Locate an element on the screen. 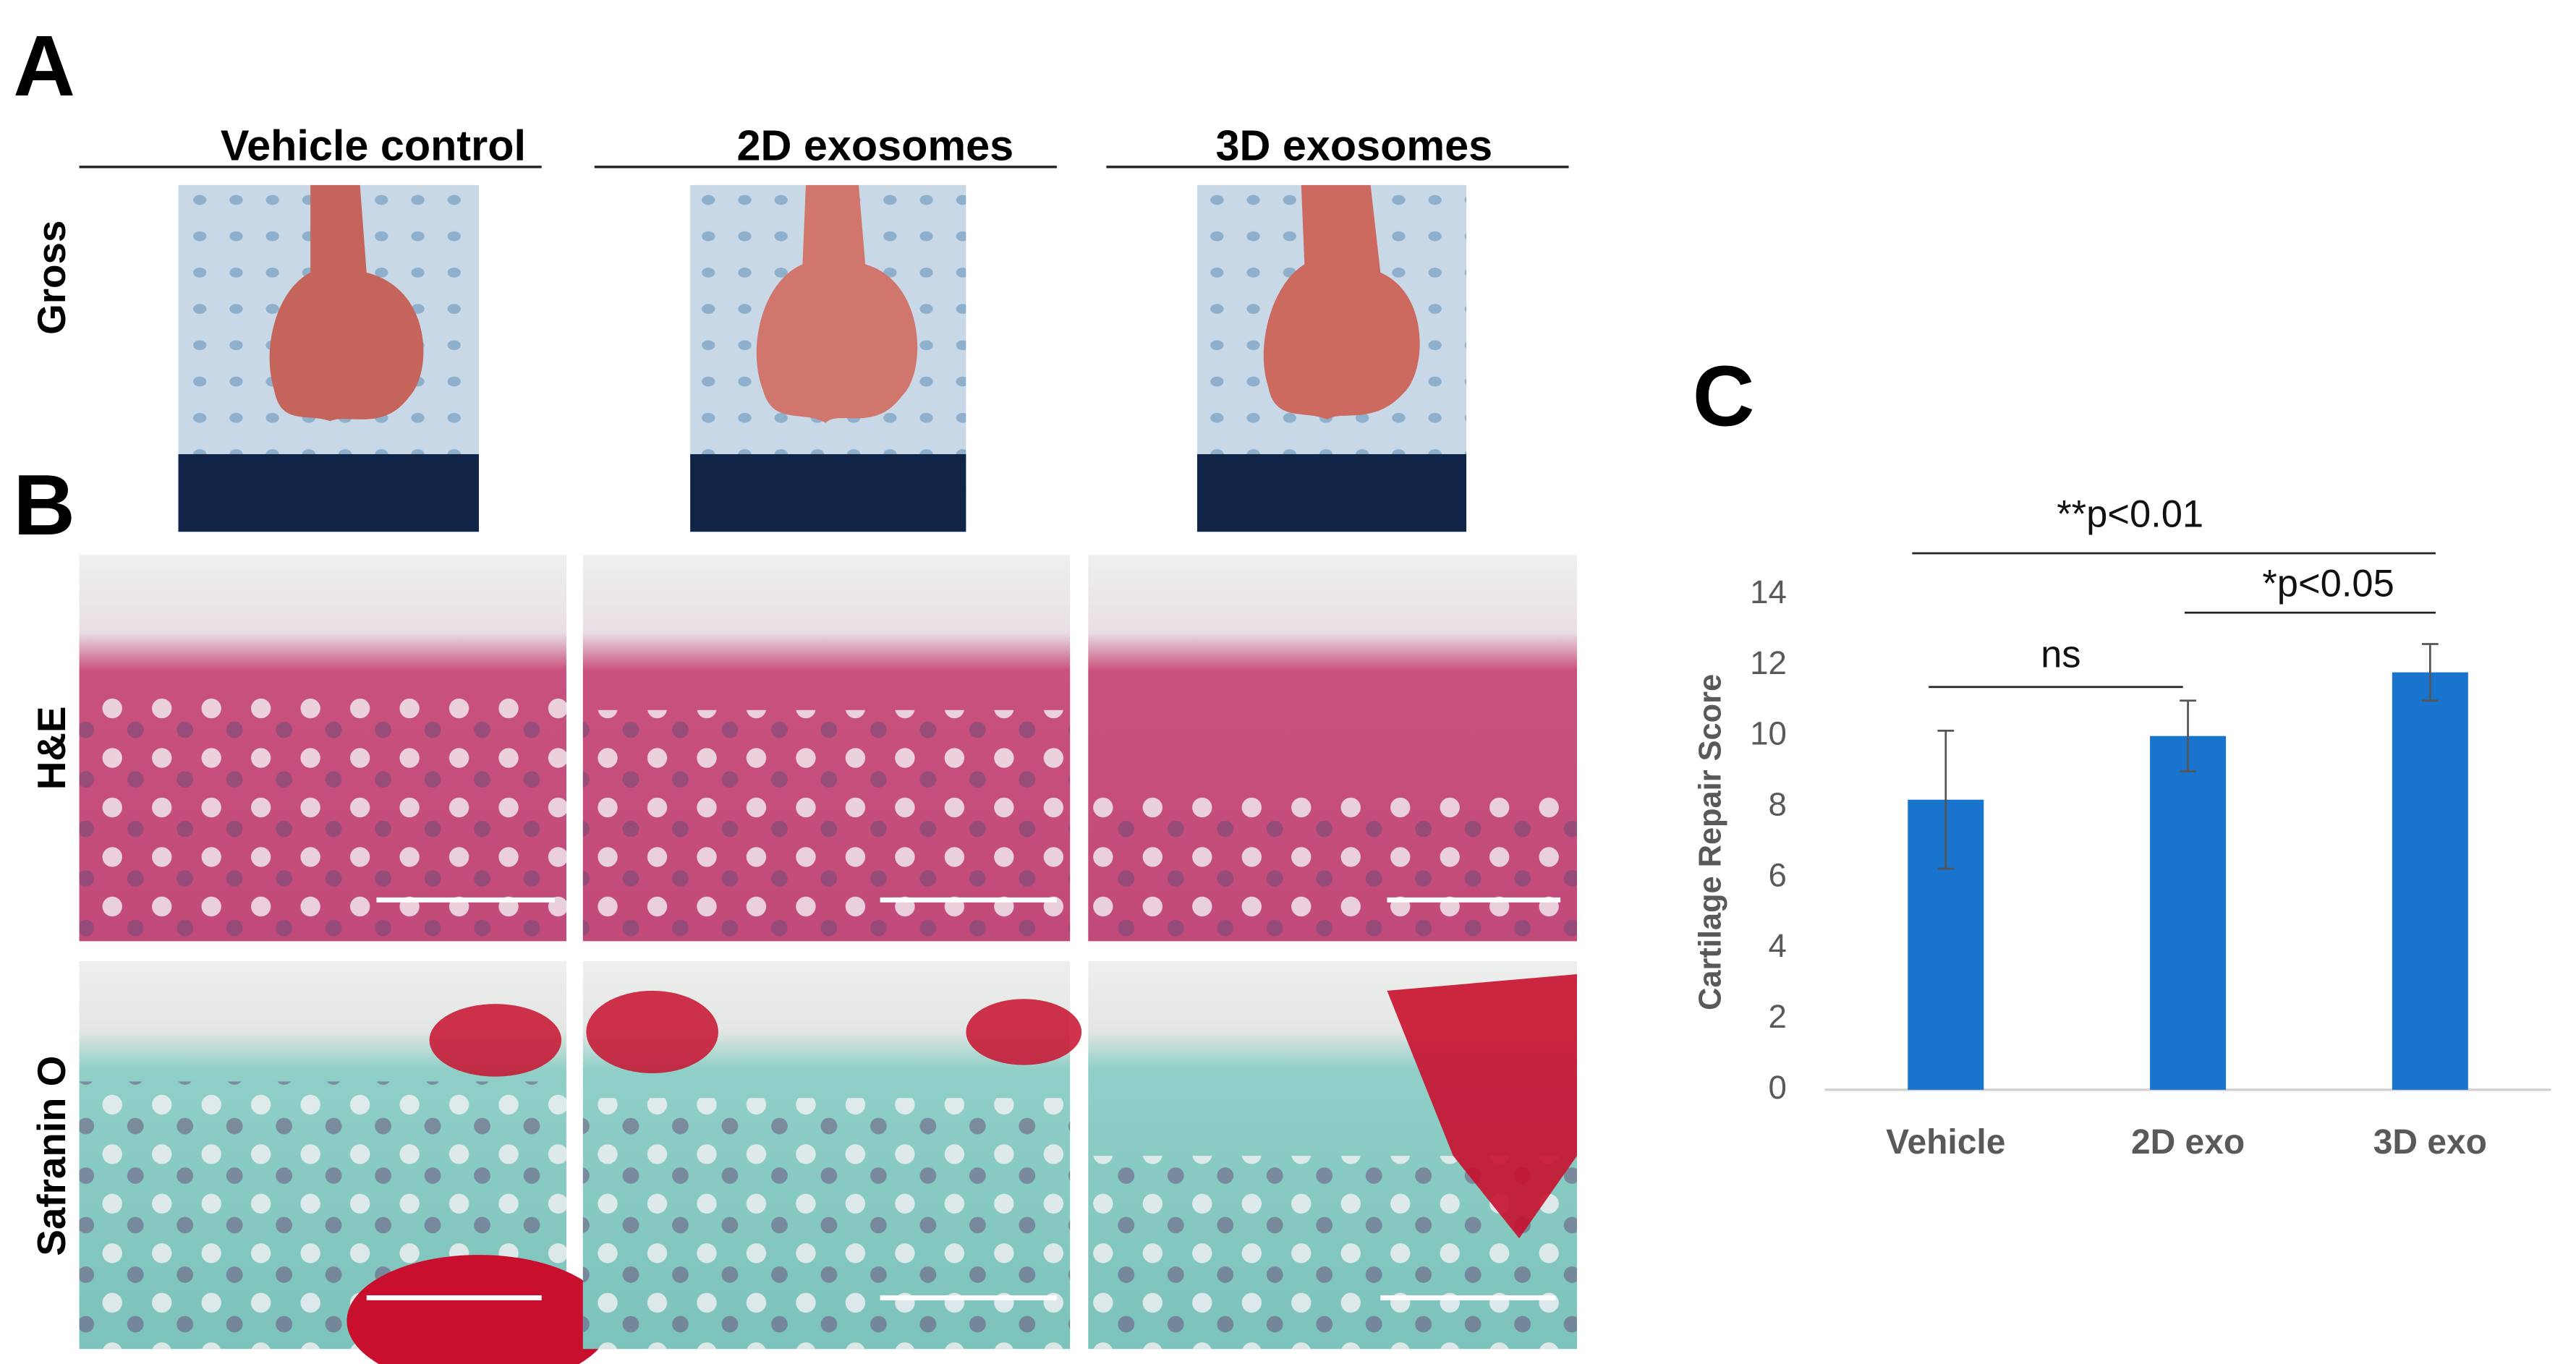 The image size is (2576, 1364). x-tick-label: 2D exo is located at coordinates (2188, 1142).